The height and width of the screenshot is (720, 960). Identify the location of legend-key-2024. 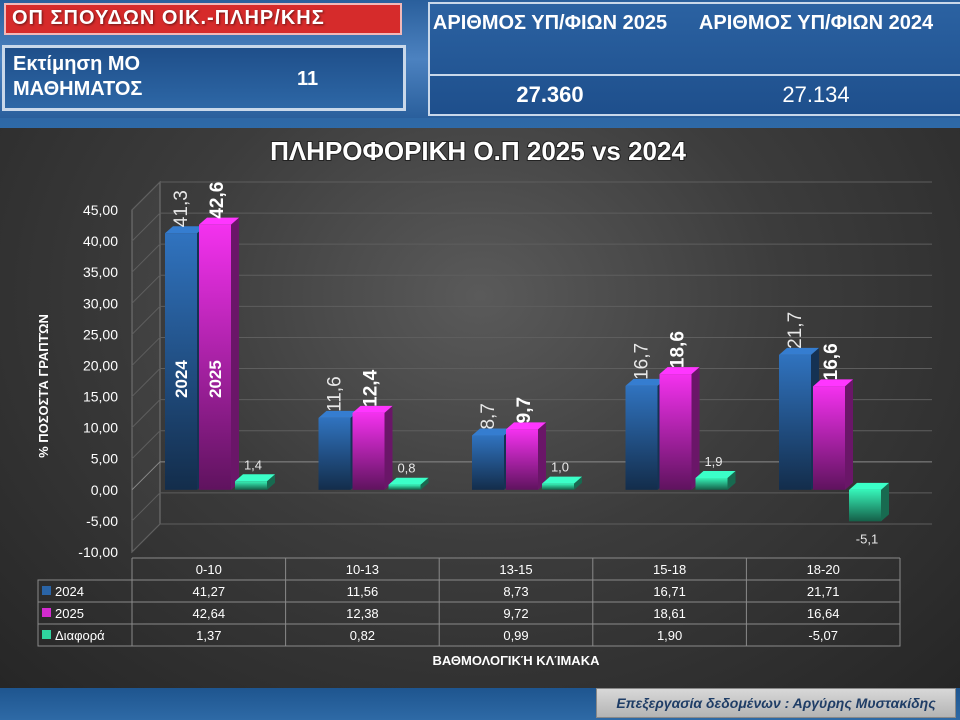
(46, 590).